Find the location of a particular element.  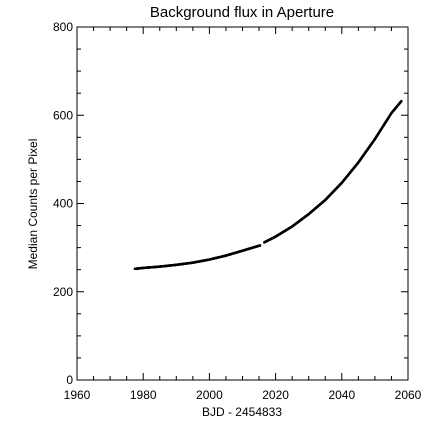

y-tick-label: 400 is located at coordinates (63, 204).